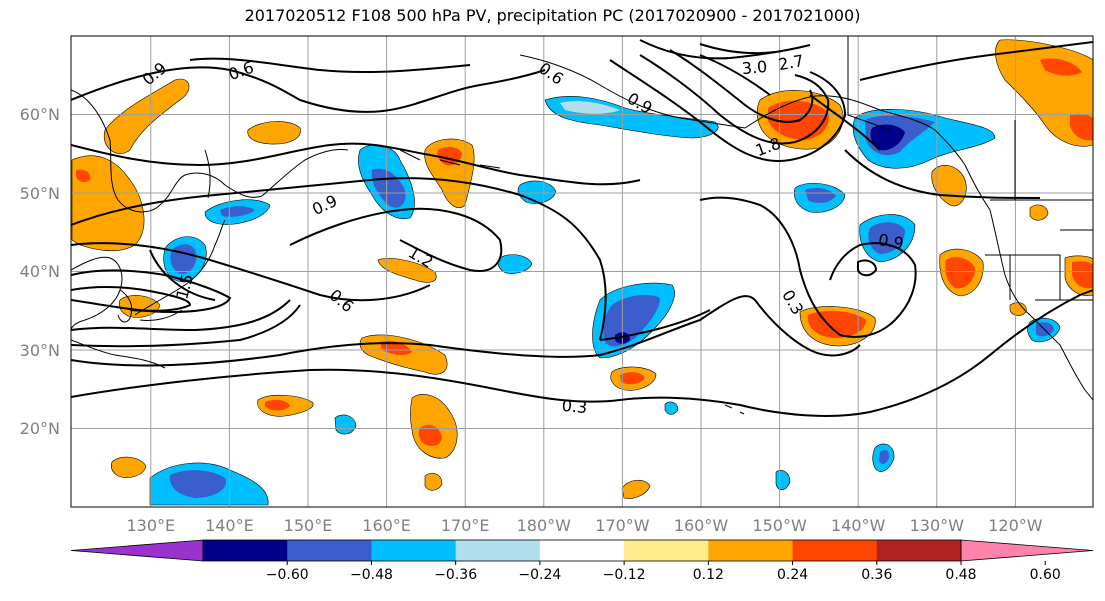 The width and height of the screenshot is (1105, 601). Describe the element at coordinates (371, 575) in the screenshot. I see `colorbar-tick-label: −0.48` at that location.